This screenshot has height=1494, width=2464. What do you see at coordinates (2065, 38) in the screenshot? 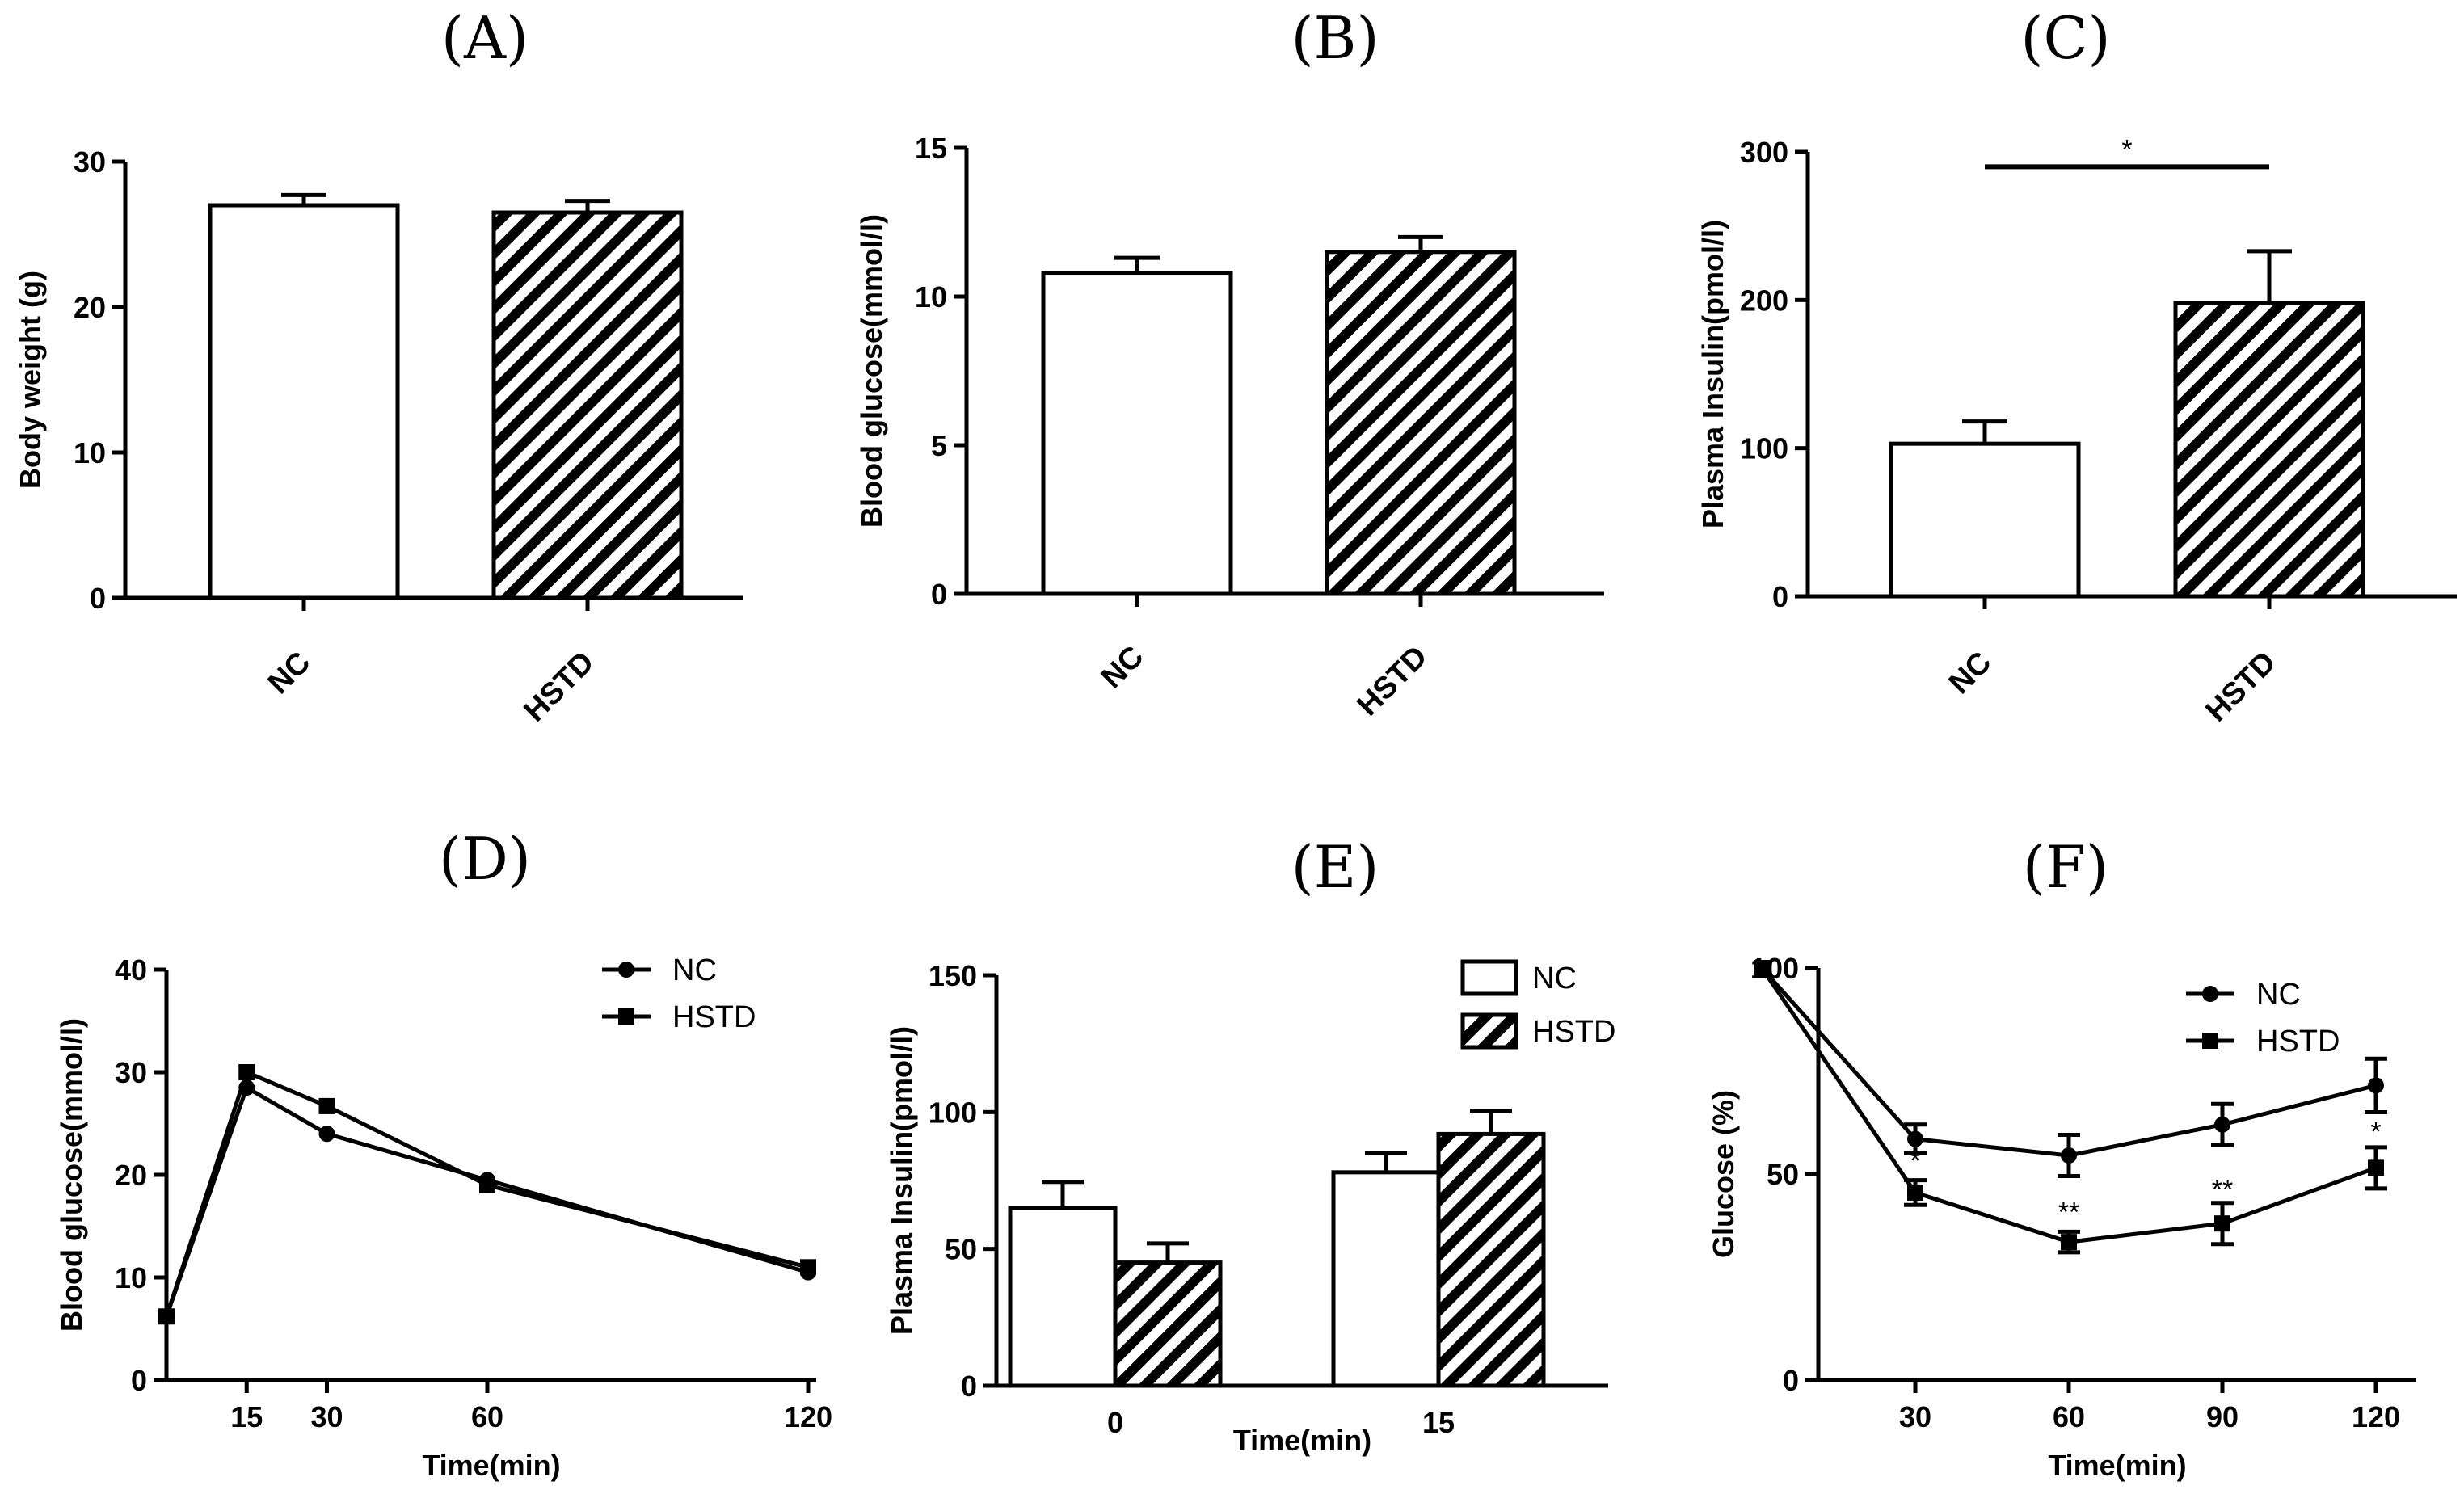
I see `panel-letter: (C)` at bounding box center [2065, 38].